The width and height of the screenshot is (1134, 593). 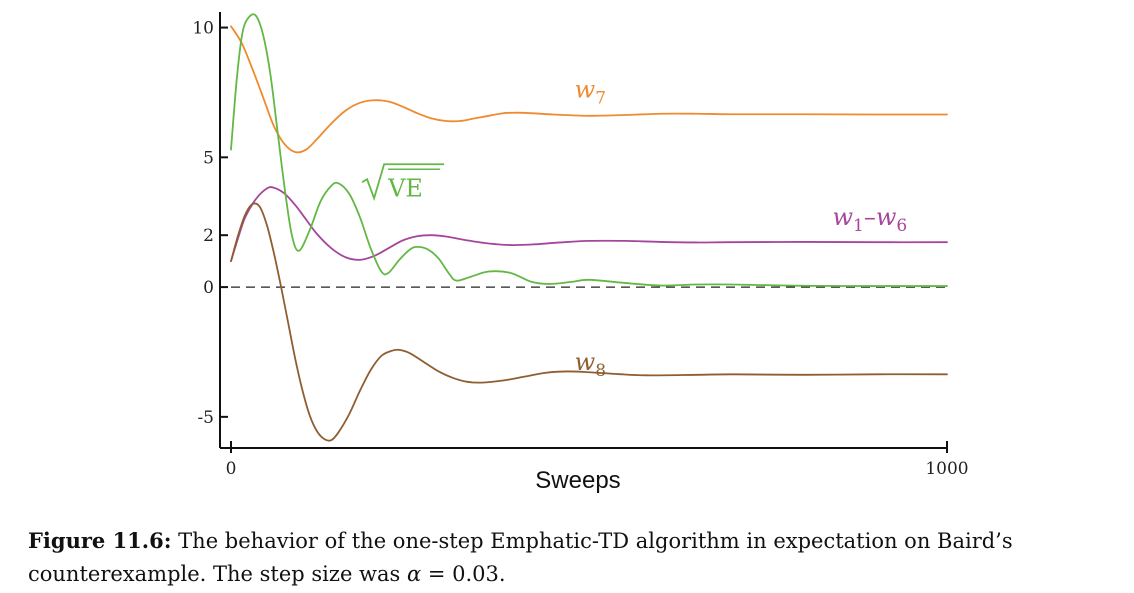 I want to click on series-label-w1-w6: w1–w6, so click(x=869, y=219).